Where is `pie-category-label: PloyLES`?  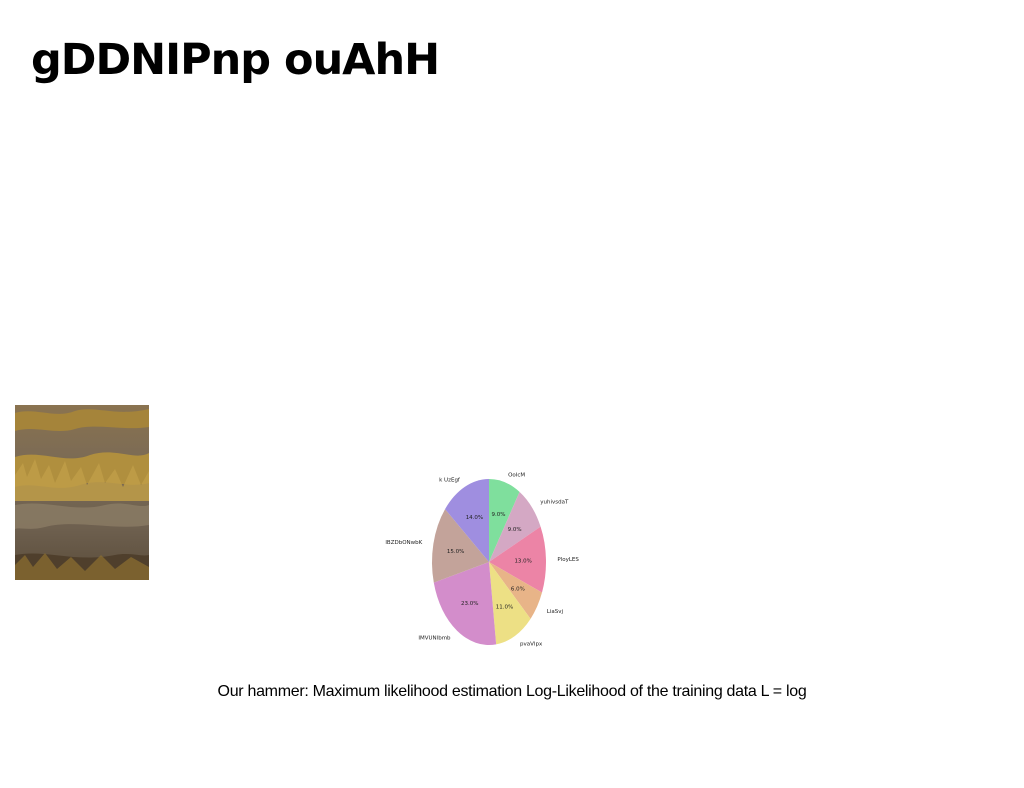 pie-category-label: PloyLES is located at coordinates (568, 560).